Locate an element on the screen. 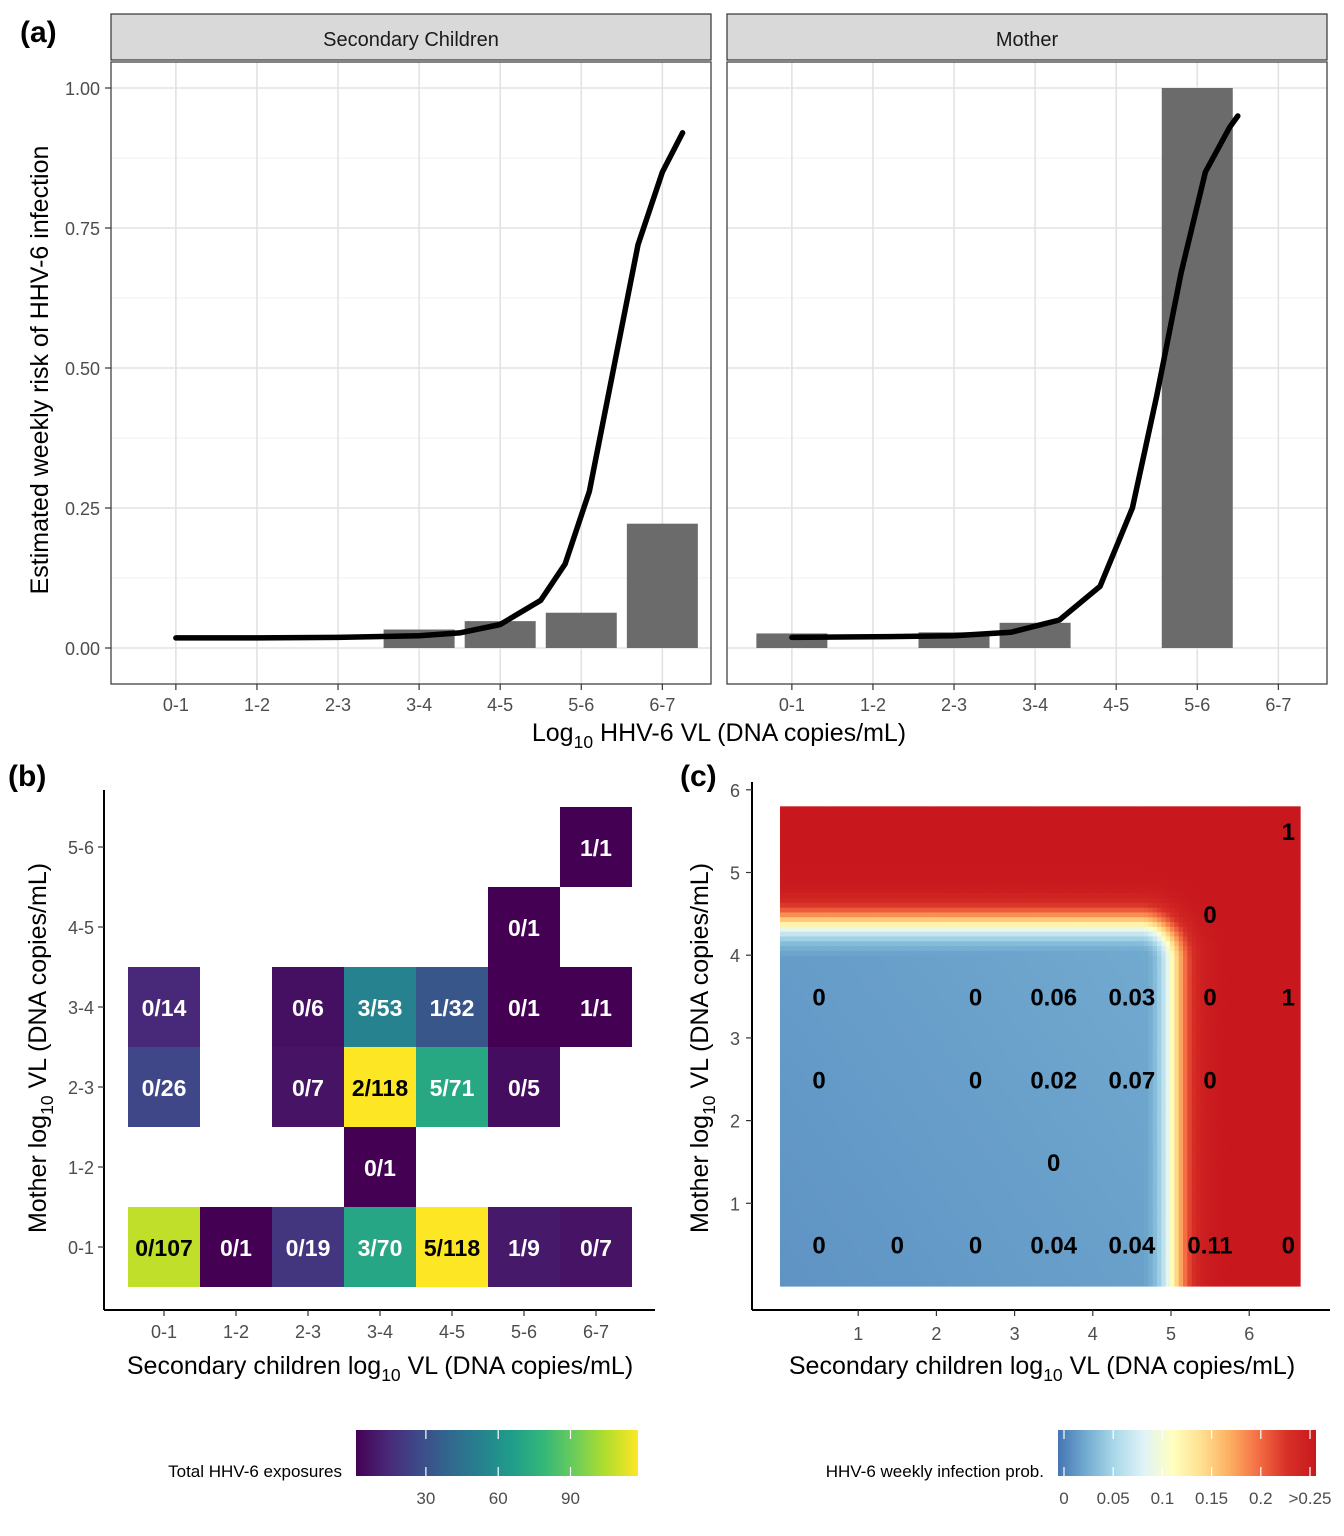  y-tick-label: 4-5 is located at coordinates (81, 928).